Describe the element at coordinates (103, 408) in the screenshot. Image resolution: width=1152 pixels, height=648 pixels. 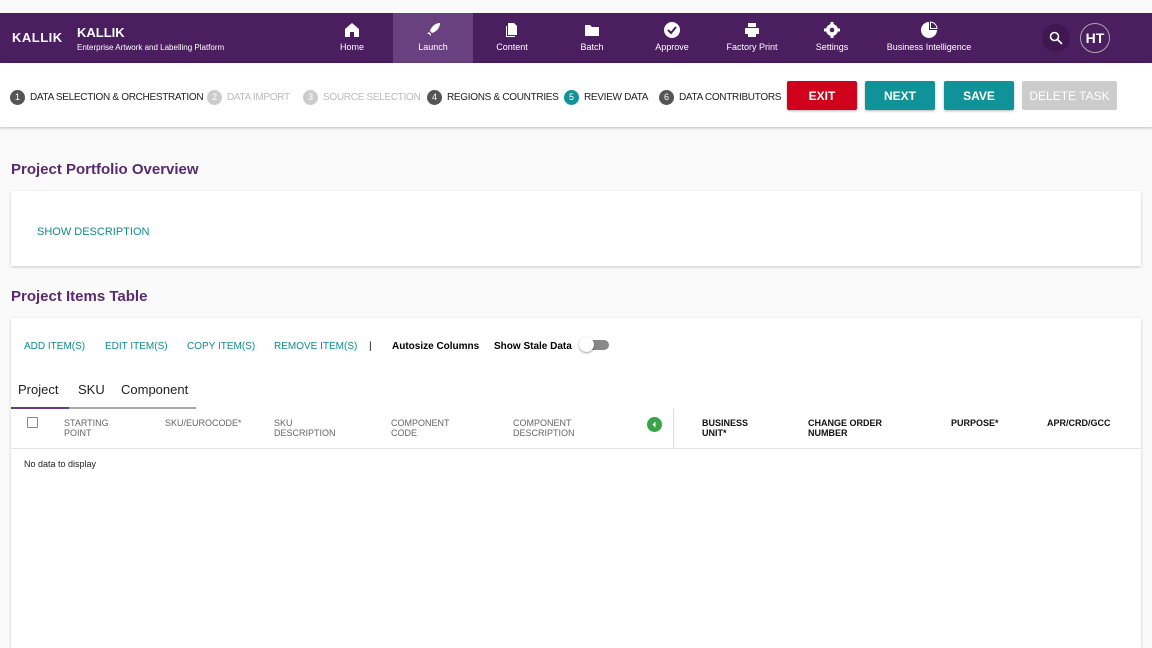
I see `tab-underline` at that location.